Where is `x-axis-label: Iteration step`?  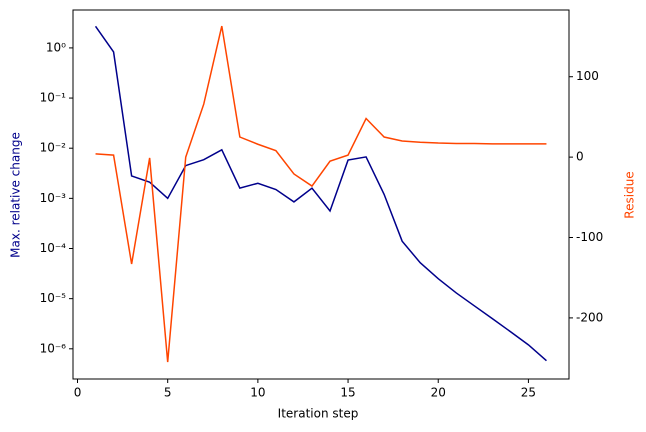 x-axis-label: Iteration step is located at coordinates (318, 414).